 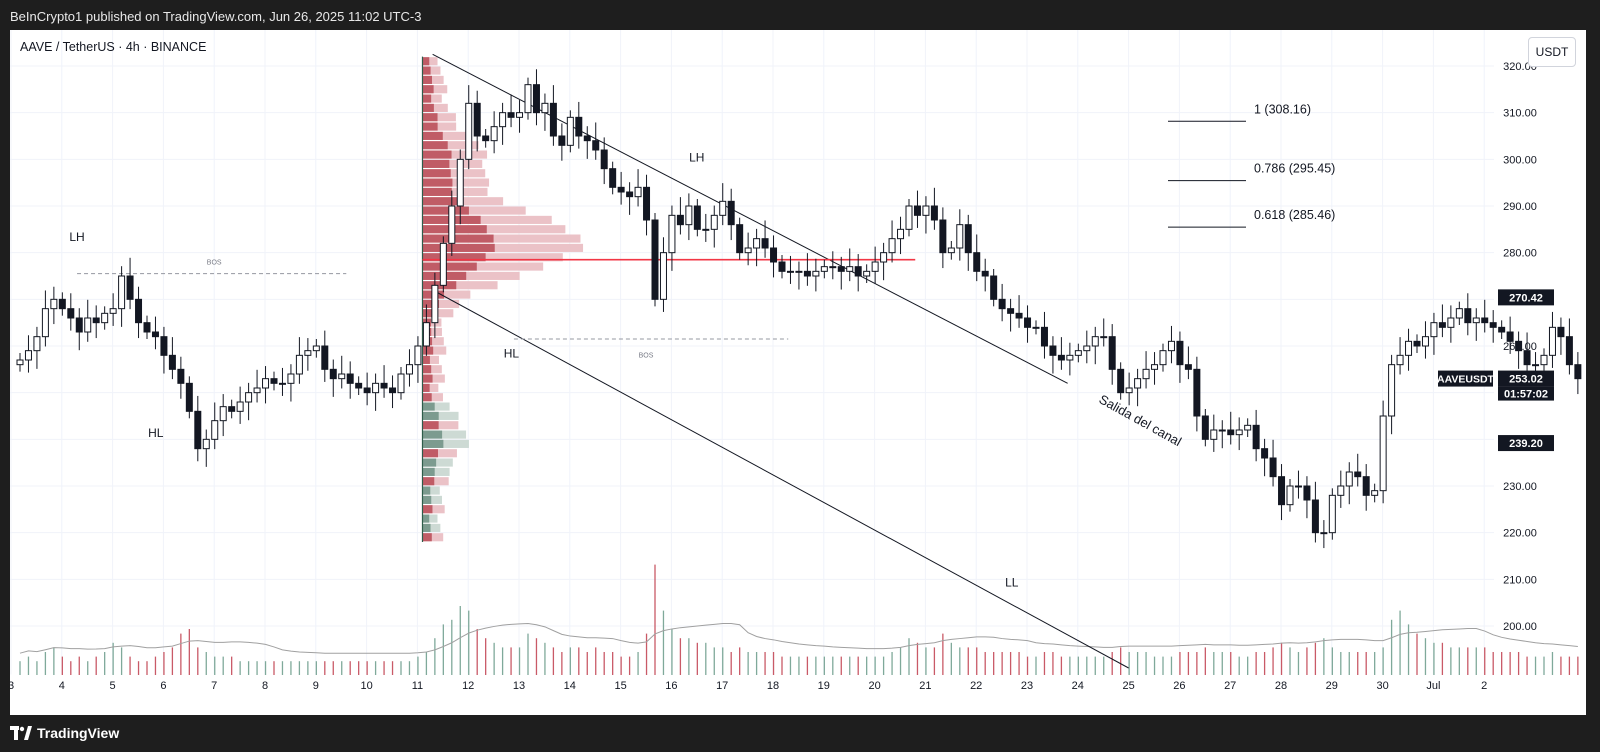 What do you see at coordinates (512, 354) in the screenshot?
I see `swing-label: HL` at bounding box center [512, 354].